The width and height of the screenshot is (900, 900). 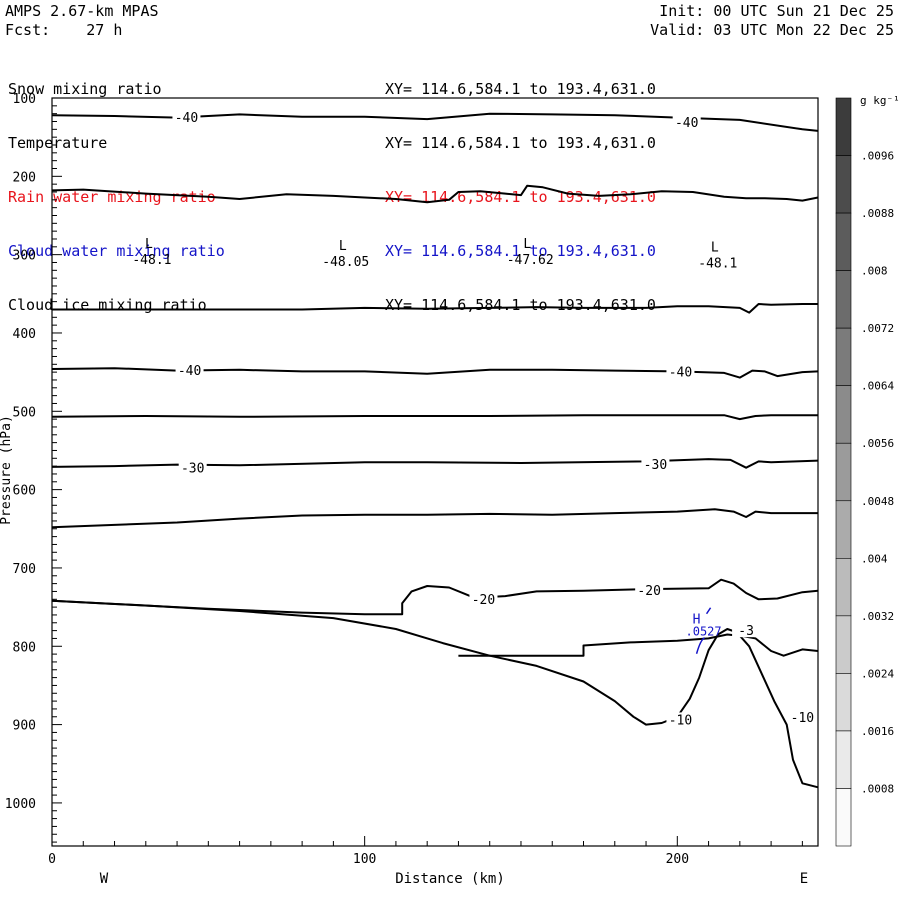 What do you see at coordinates (24, 569) in the screenshot?
I see `y-tick-label: 700` at bounding box center [24, 569].